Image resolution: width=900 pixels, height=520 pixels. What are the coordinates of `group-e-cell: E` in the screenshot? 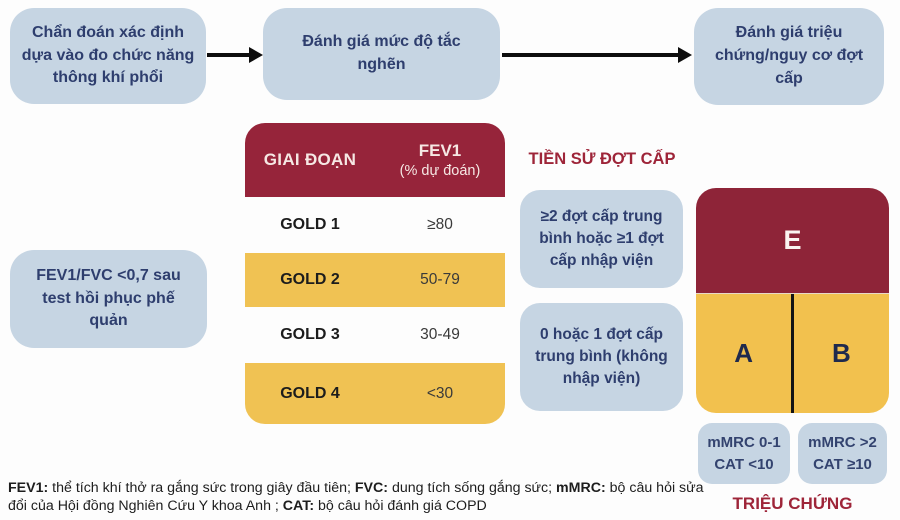 It's located at (792, 241).